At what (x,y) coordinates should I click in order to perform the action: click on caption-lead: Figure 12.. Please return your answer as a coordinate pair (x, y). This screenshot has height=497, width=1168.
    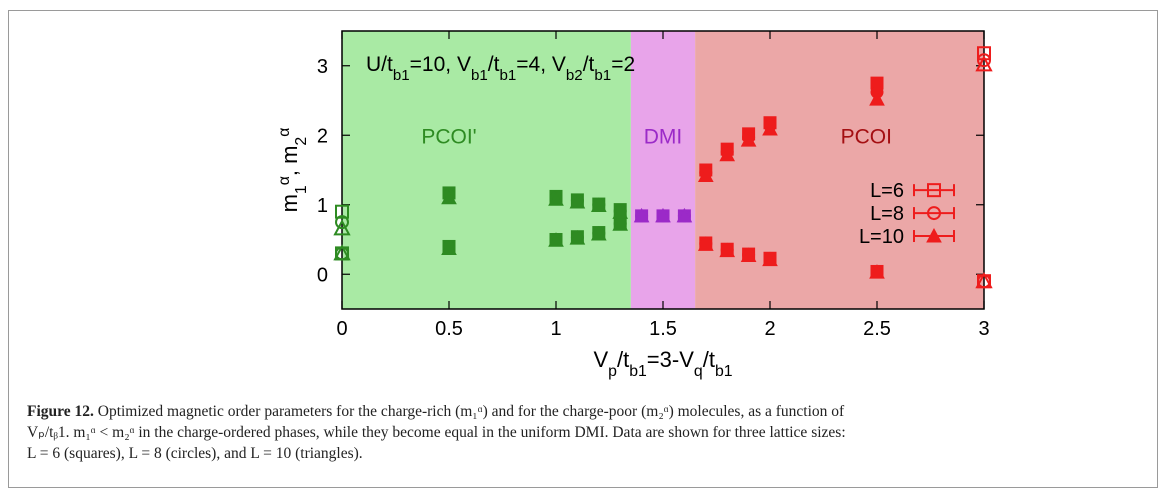
    Looking at the image, I should click on (60, 411).